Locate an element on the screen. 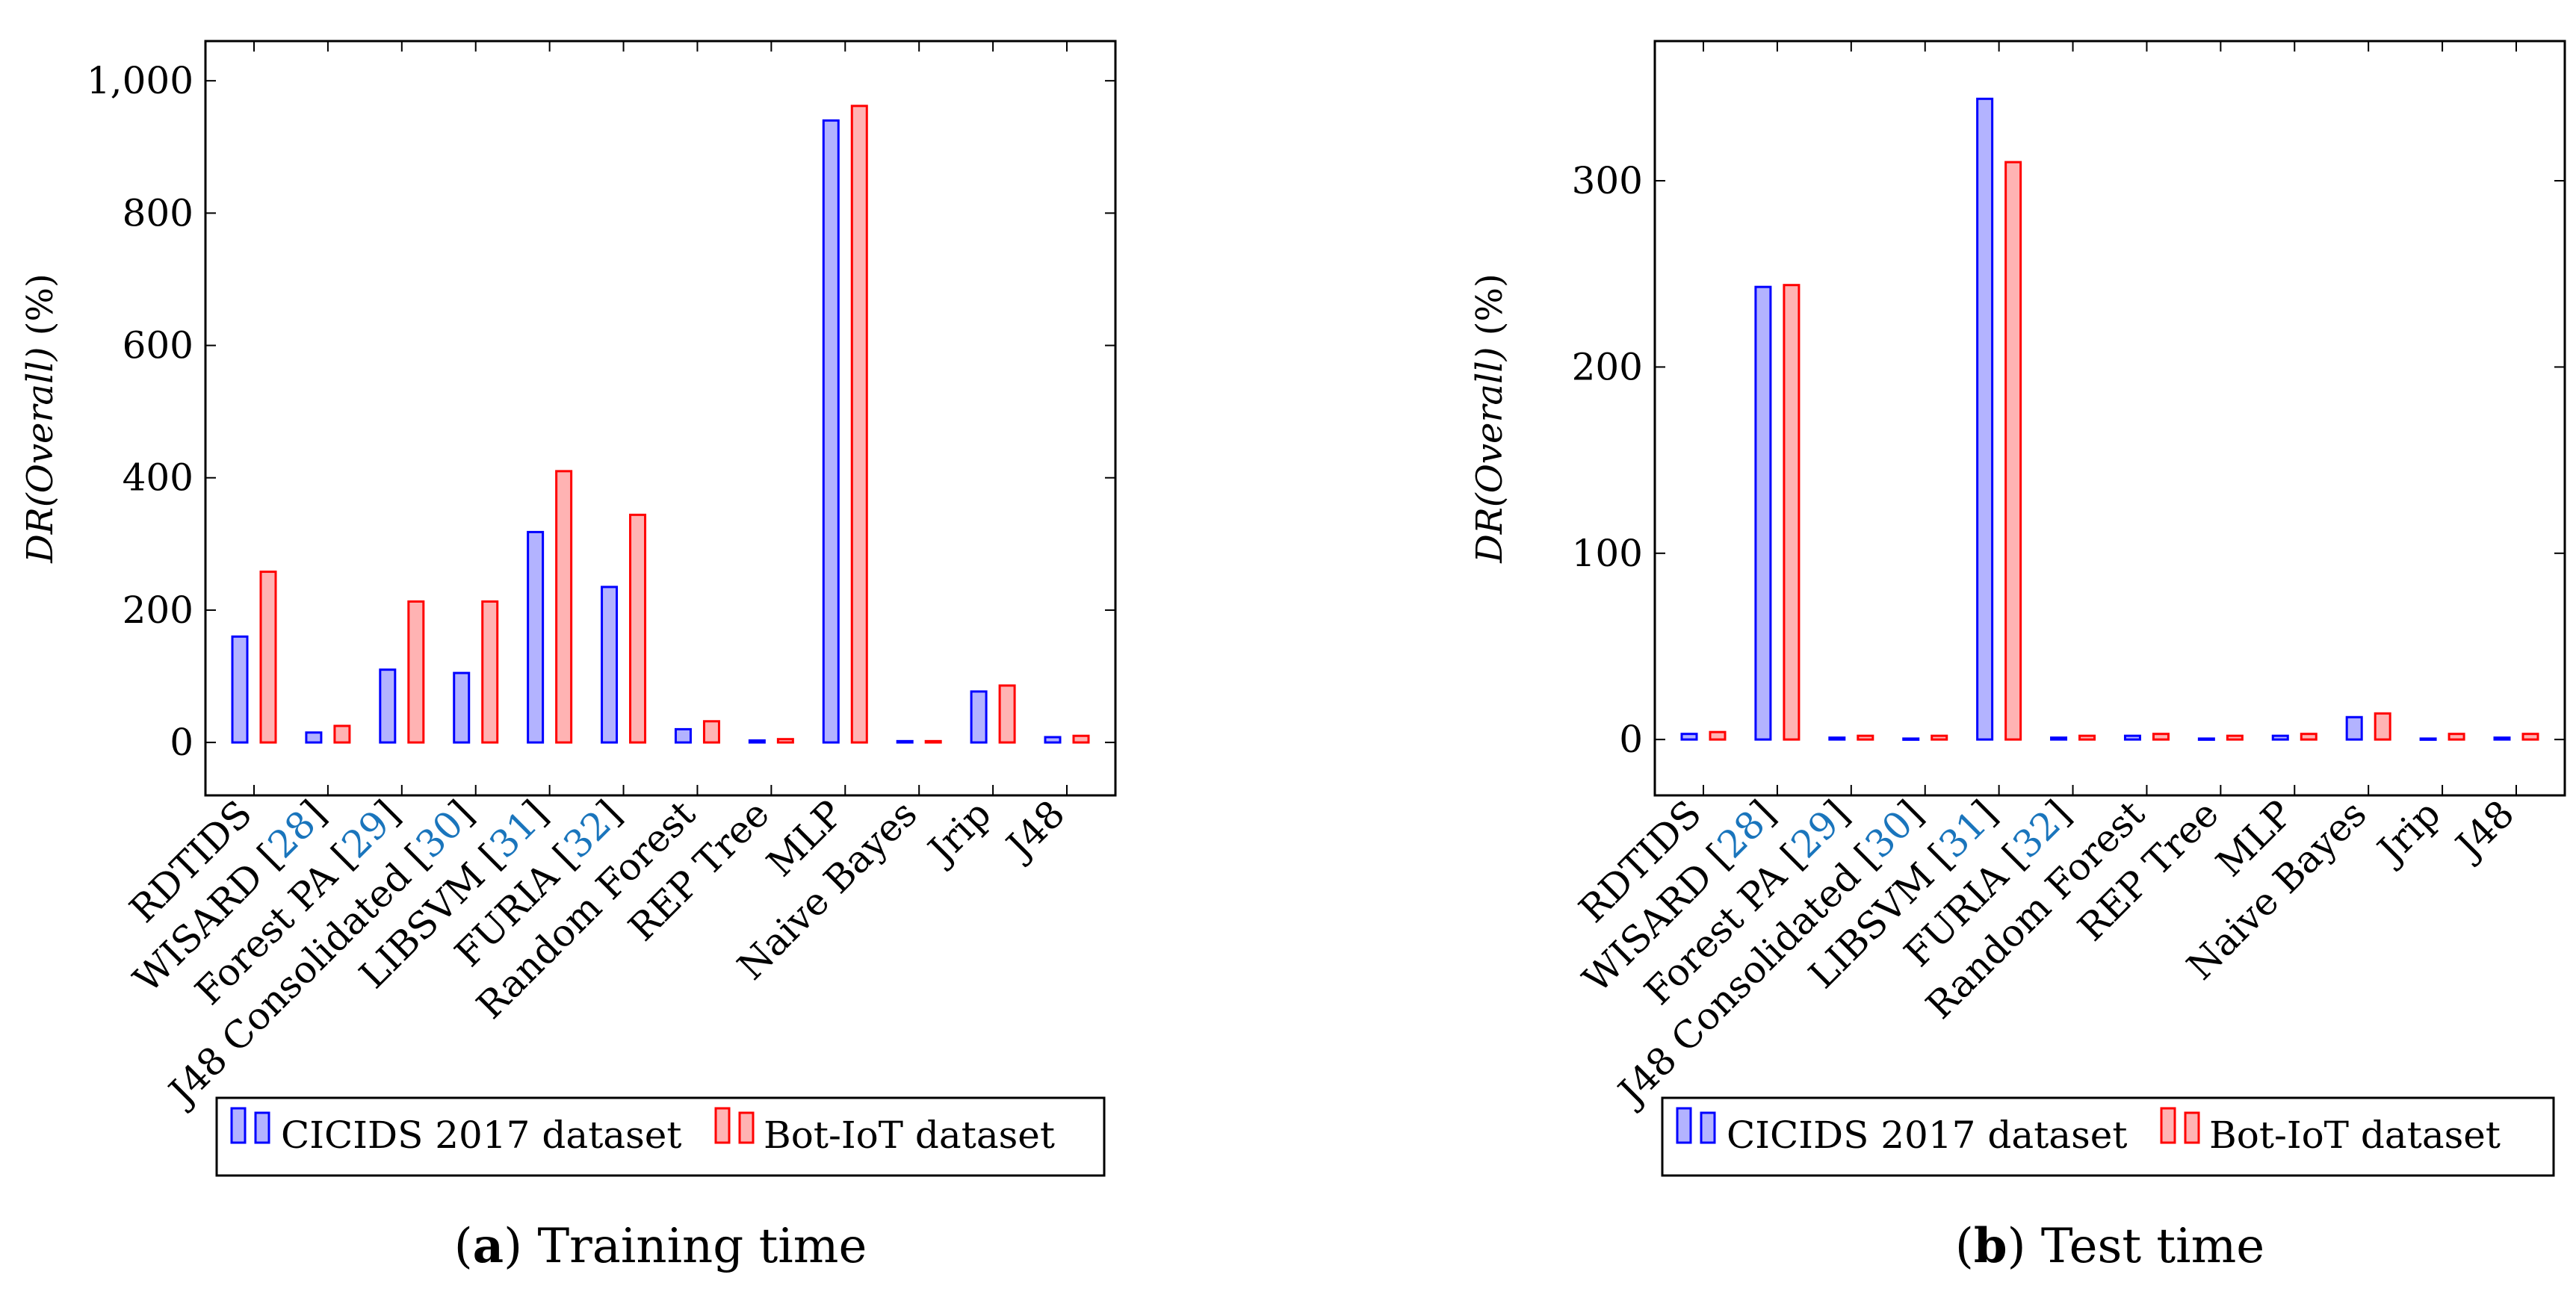 Image resolution: width=2576 pixels, height=1298 pixels. caption: (b) Test time is located at coordinates (2109, 1246).